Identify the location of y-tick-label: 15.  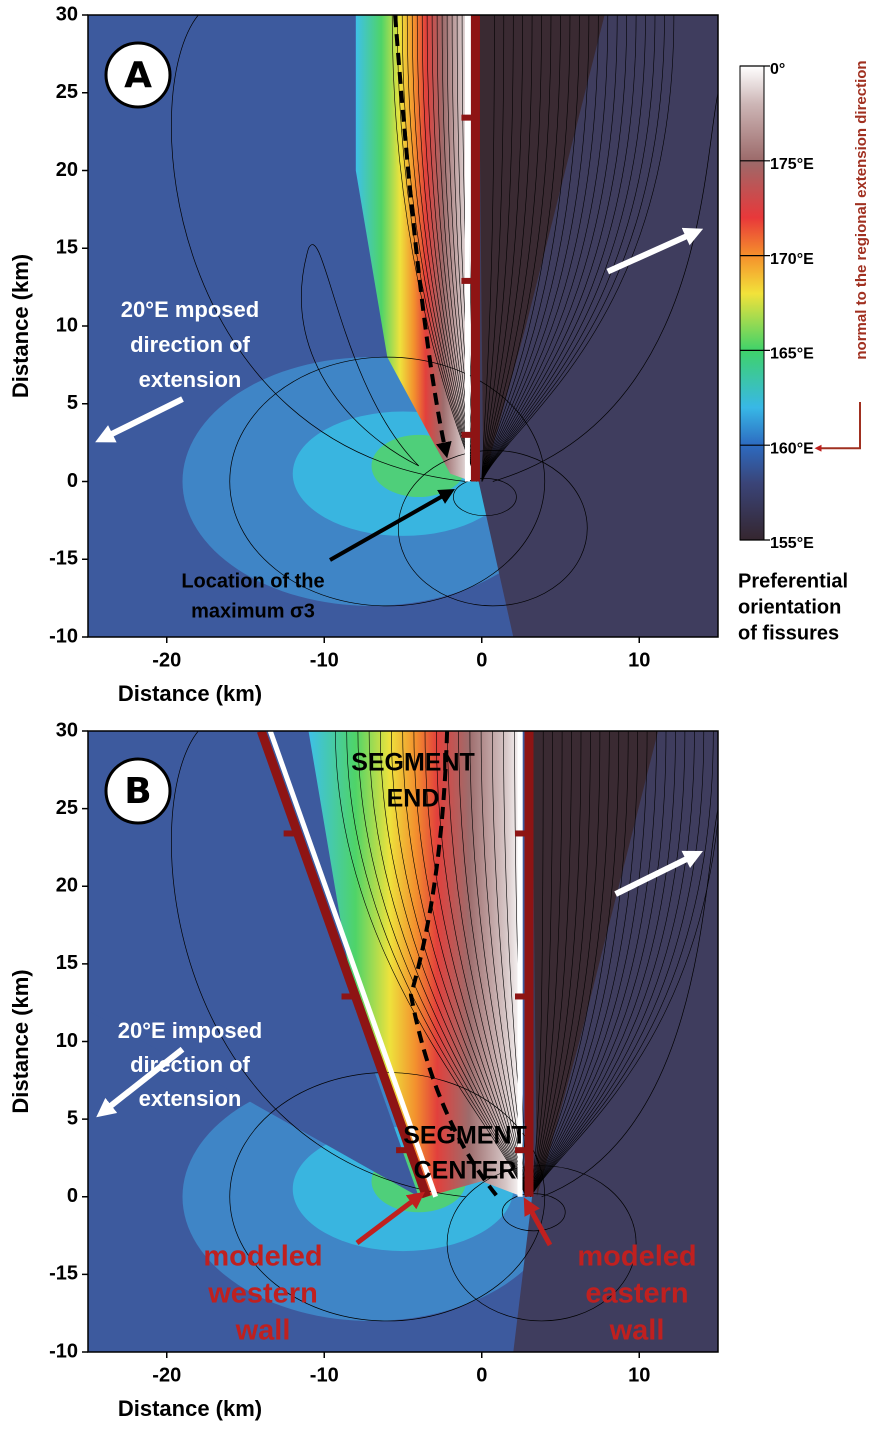
(67, 248).